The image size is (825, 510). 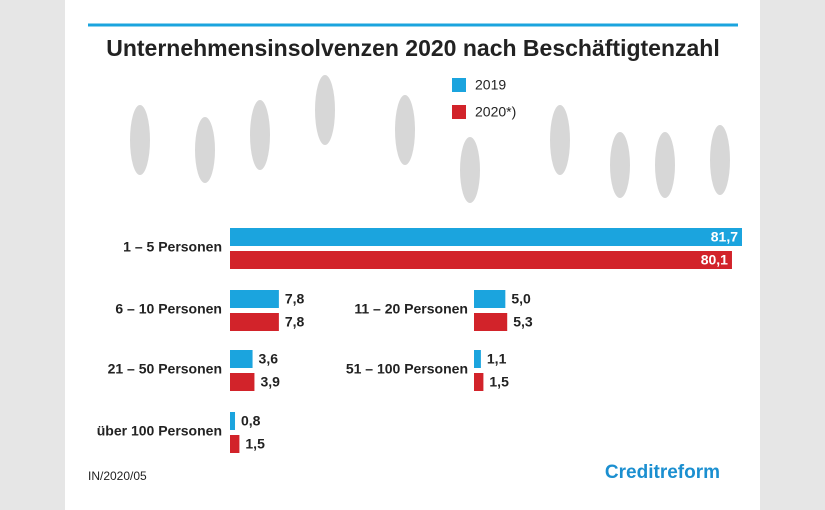 What do you see at coordinates (523, 322) in the screenshot?
I see `value-label: 5,3` at bounding box center [523, 322].